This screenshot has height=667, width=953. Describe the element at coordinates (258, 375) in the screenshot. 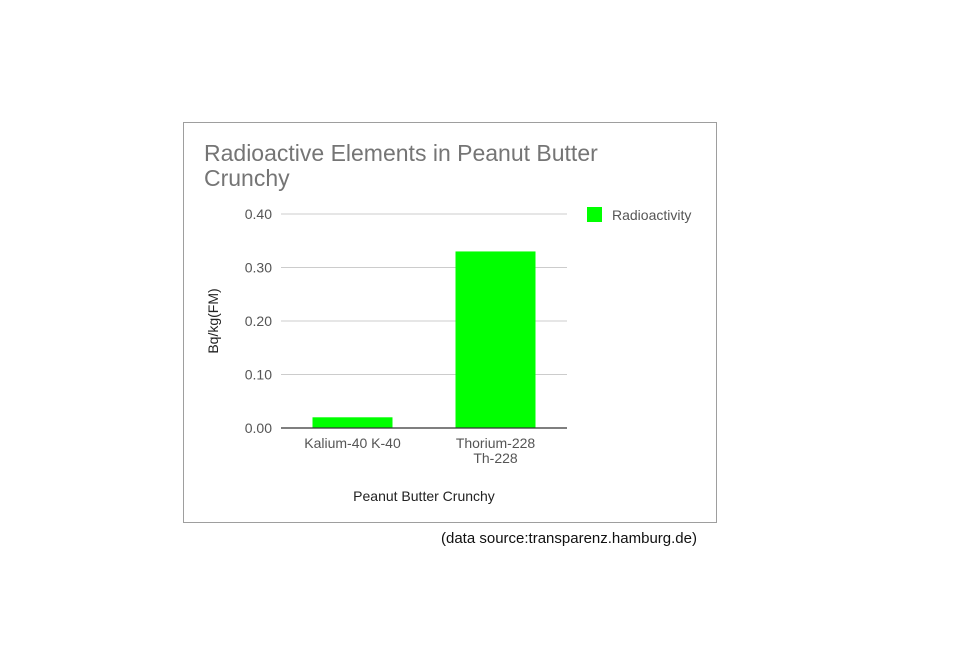

I see `y-tick-label: 0.10` at that location.